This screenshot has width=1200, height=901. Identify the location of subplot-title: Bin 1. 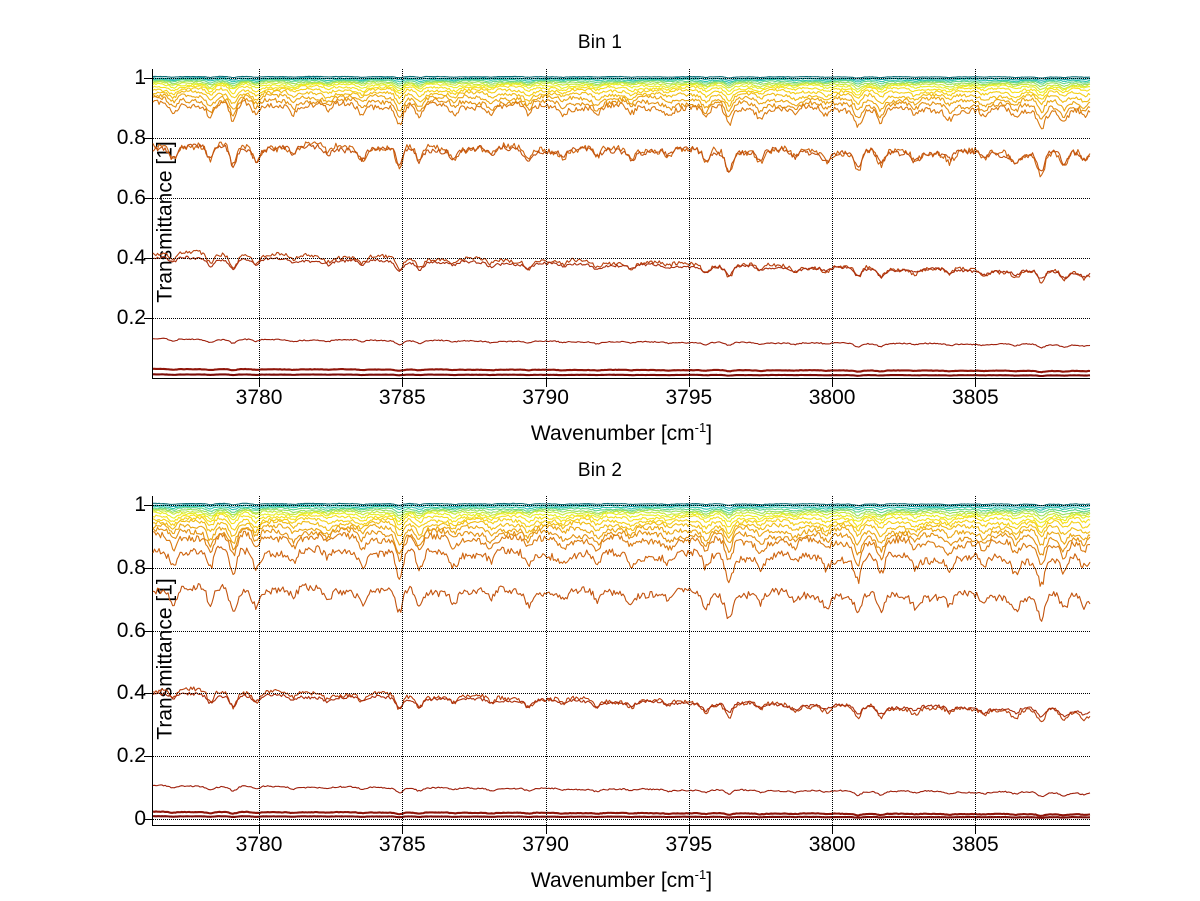
(600, 42).